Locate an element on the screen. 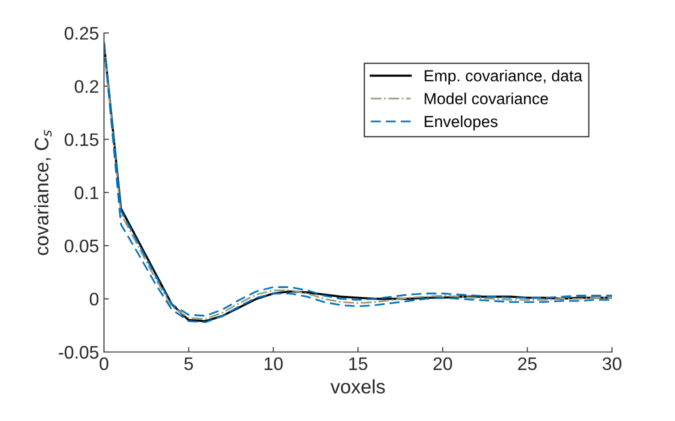  y-tick-label: 0.1 is located at coordinates (86, 193).